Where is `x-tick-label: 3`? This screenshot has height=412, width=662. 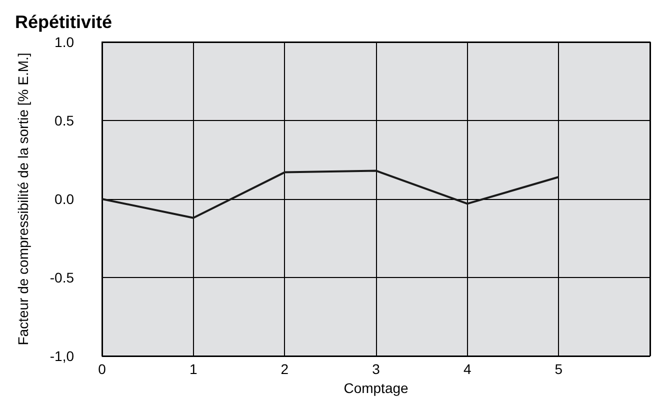
x-tick-label: 3 is located at coordinates (376, 369).